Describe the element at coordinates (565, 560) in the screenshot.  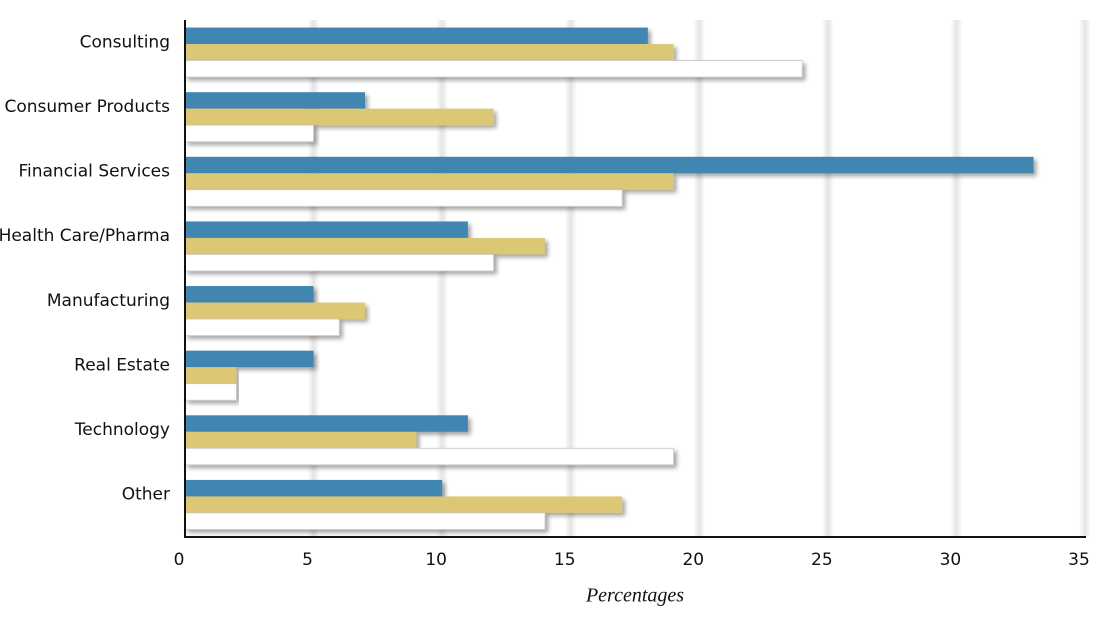
I see `x-tick-label: 15` at that location.